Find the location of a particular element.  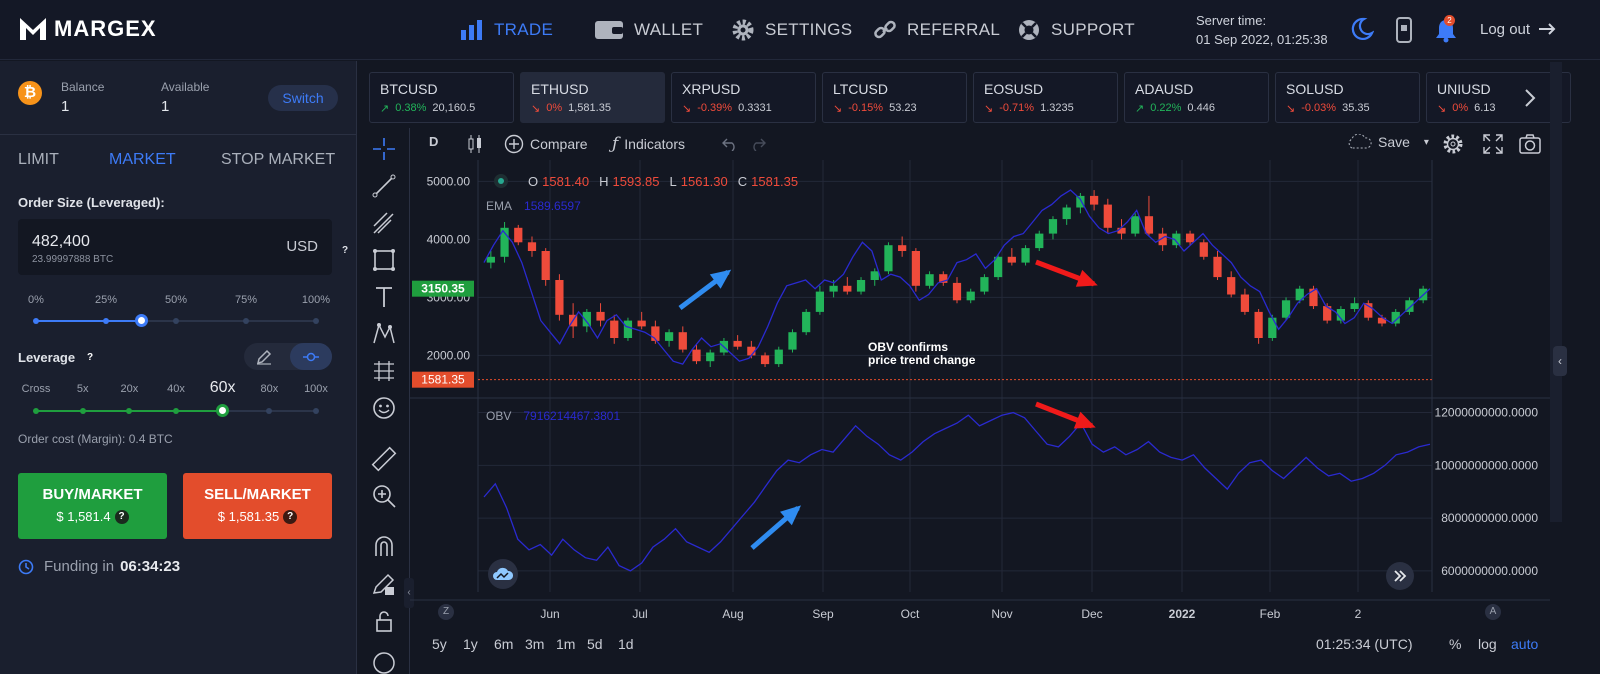

mobile-phone-icon is located at coordinates (1404, 30).